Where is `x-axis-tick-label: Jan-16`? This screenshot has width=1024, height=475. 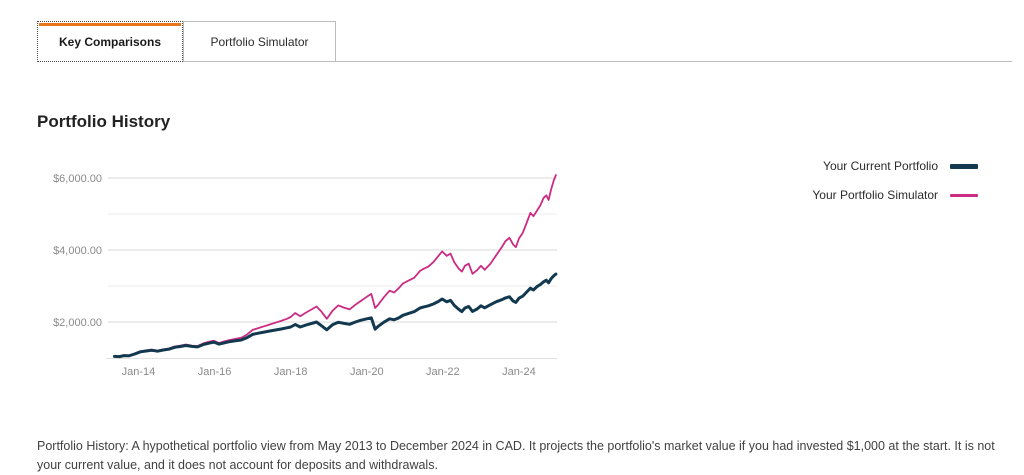
x-axis-tick-label: Jan-16 is located at coordinates (215, 372).